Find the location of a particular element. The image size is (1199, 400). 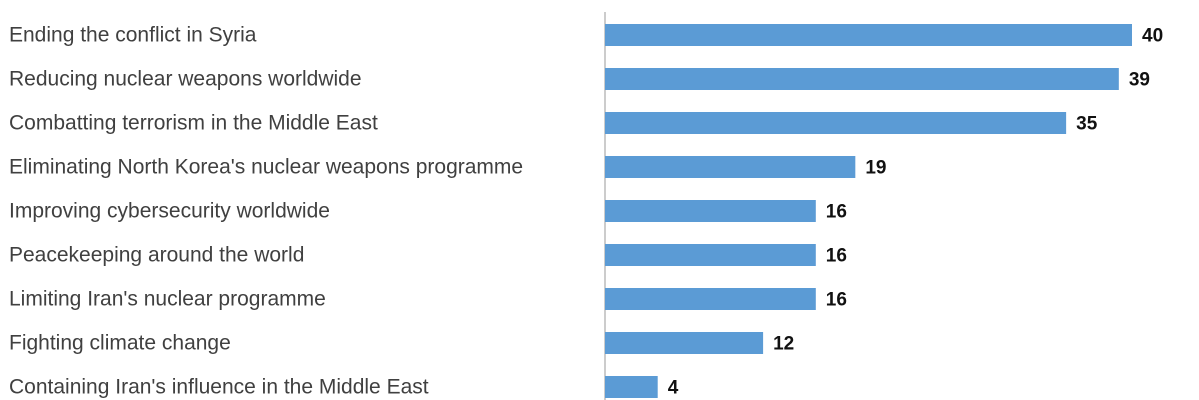

category-label: Improving cybersecurity worldwide is located at coordinates (169, 211).